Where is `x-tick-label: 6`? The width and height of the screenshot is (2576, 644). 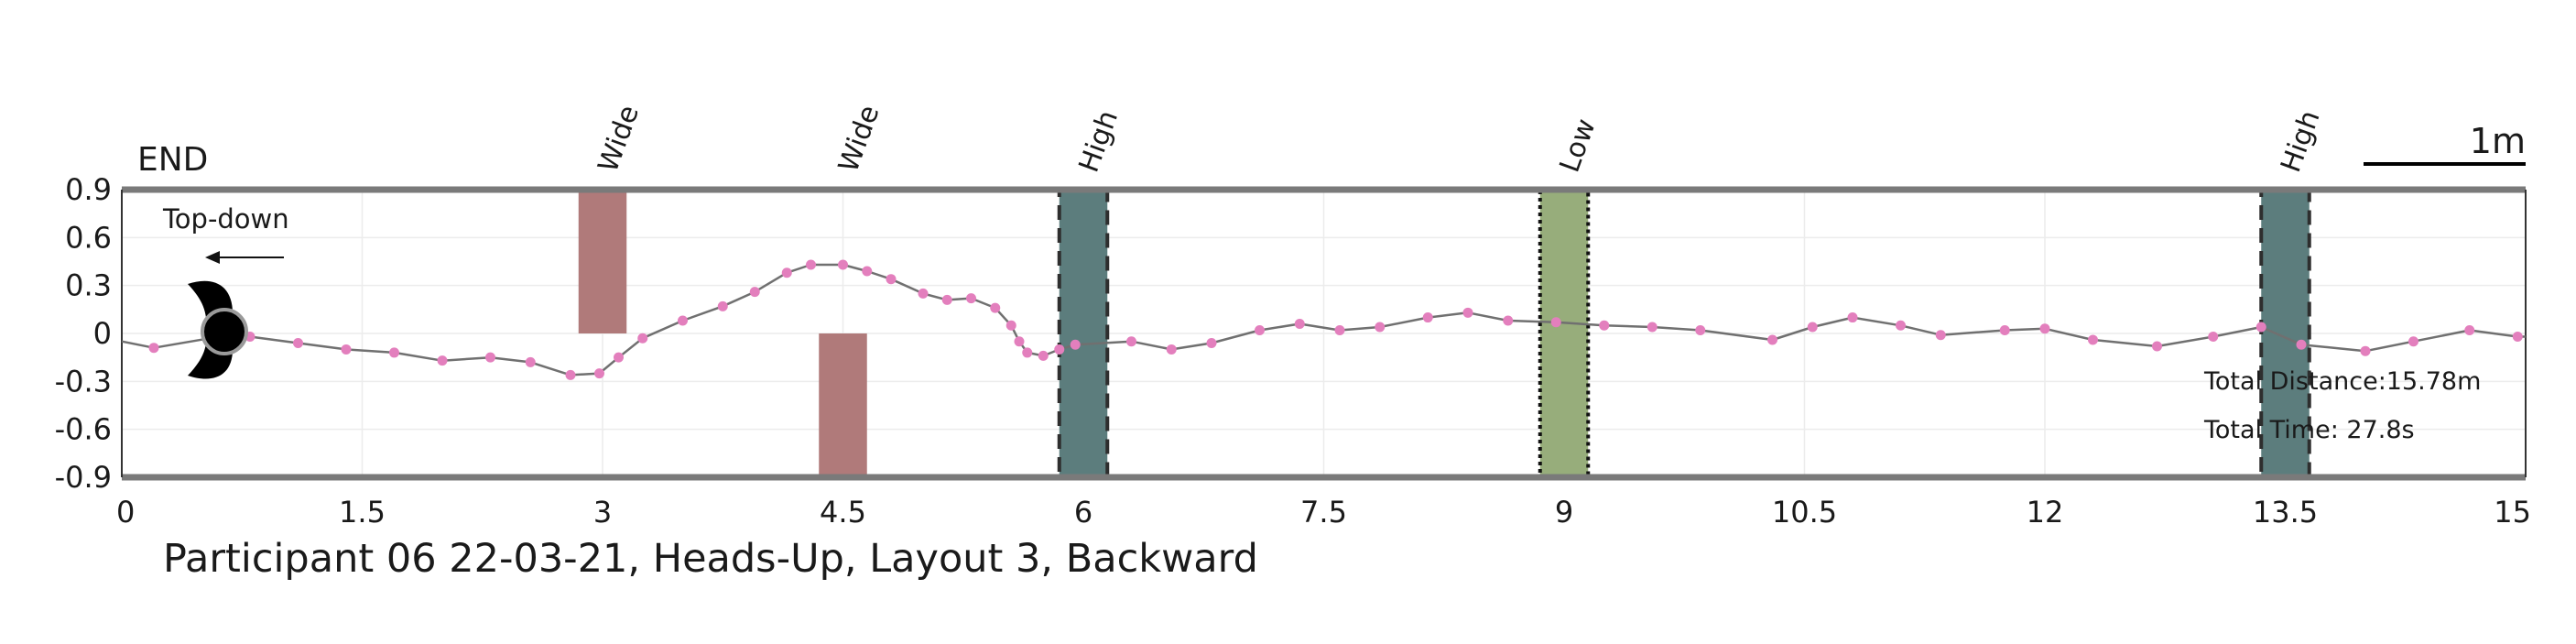 x-tick-label: 6 is located at coordinates (1083, 512).